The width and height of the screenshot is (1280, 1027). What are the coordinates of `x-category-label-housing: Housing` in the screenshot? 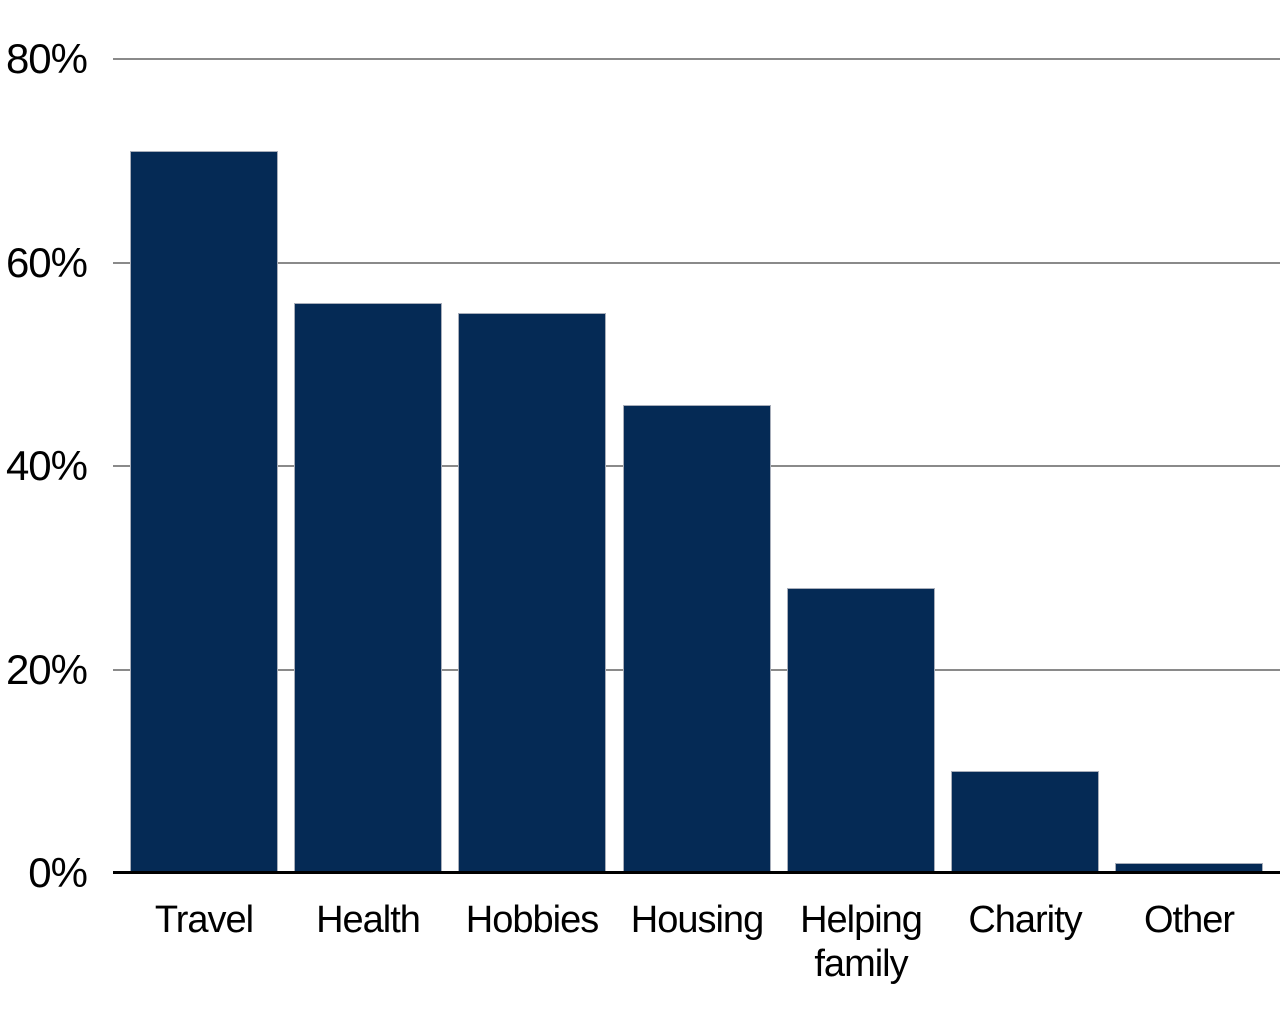 It's located at (697, 920).